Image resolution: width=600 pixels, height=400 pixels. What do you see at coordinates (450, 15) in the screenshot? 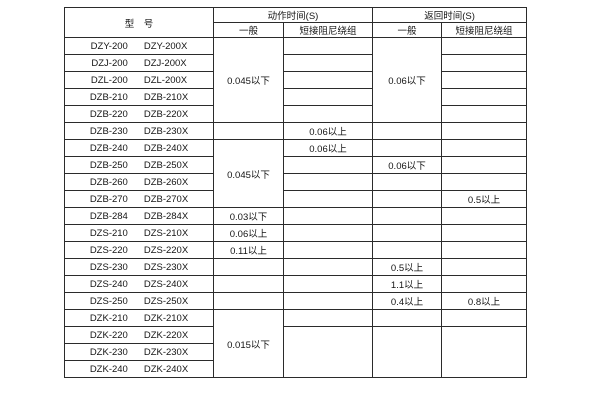
I see `header-return-time: 返回时间(S)` at bounding box center [450, 15].